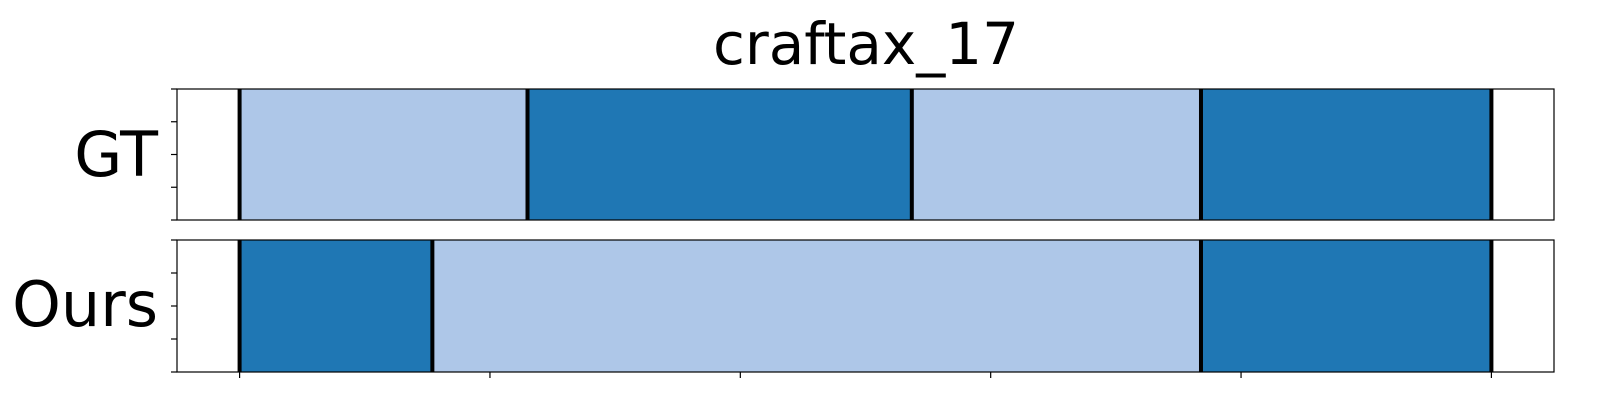 The height and width of the screenshot is (400, 1600). Describe the element at coordinates (85, 304) in the screenshot. I see `row-label-ours: Ours` at that location.